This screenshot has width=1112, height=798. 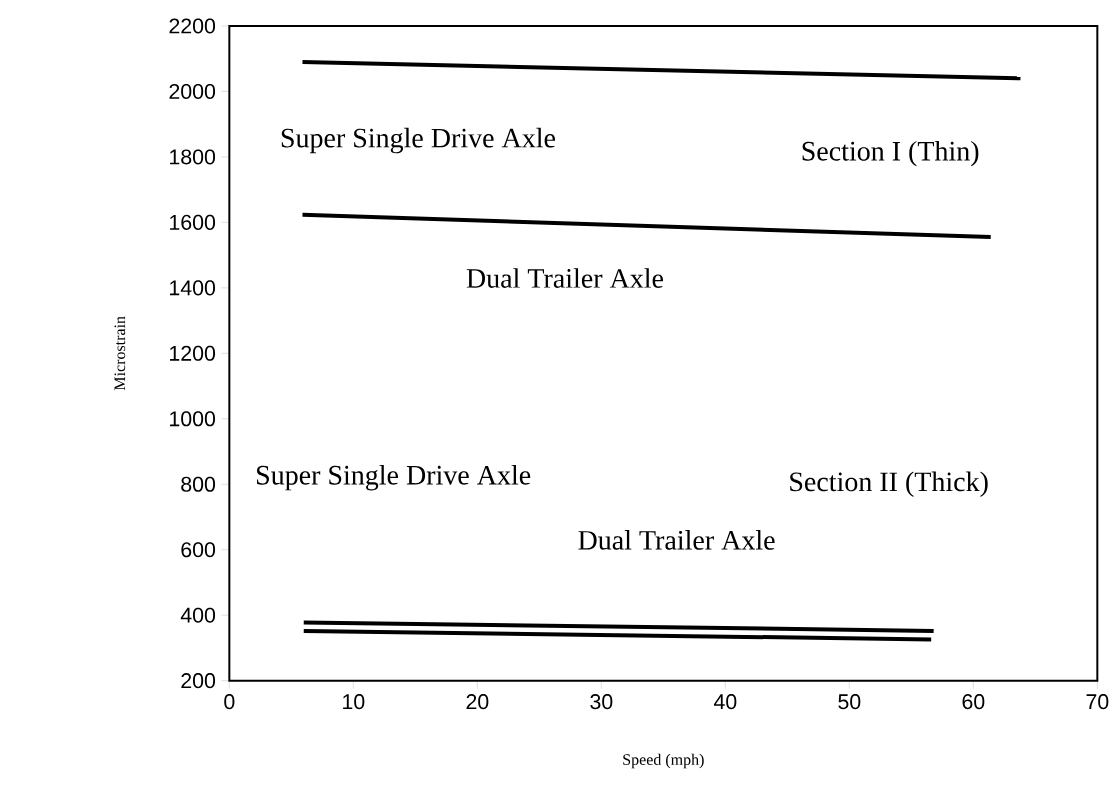 What do you see at coordinates (198, 484) in the screenshot?
I see `y-tick-label: 800` at bounding box center [198, 484].